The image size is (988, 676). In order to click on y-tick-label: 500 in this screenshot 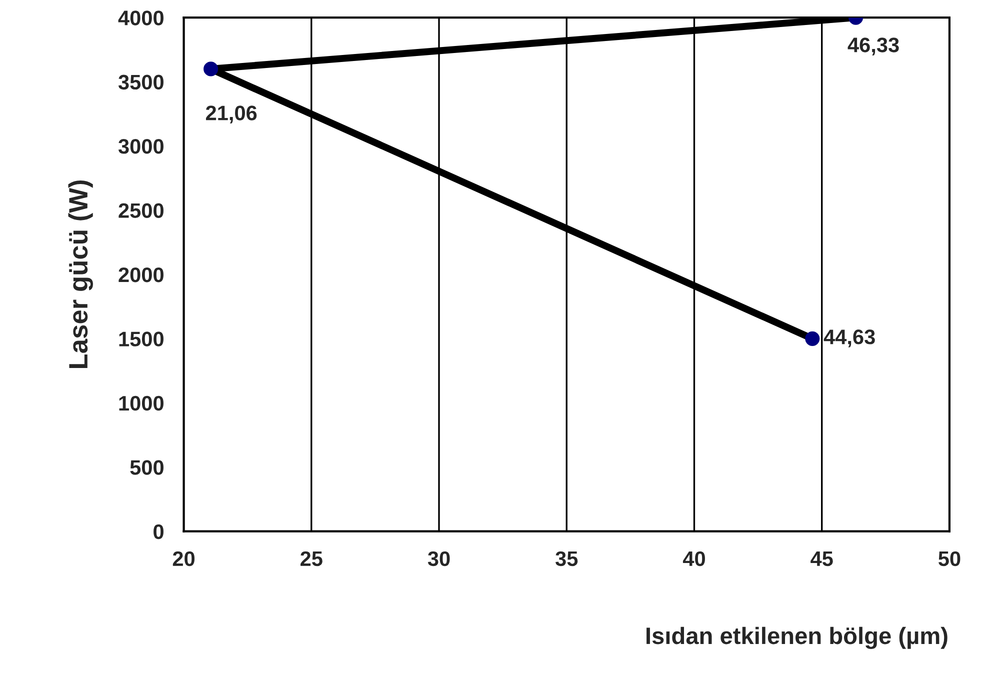, I will do `click(147, 467)`.